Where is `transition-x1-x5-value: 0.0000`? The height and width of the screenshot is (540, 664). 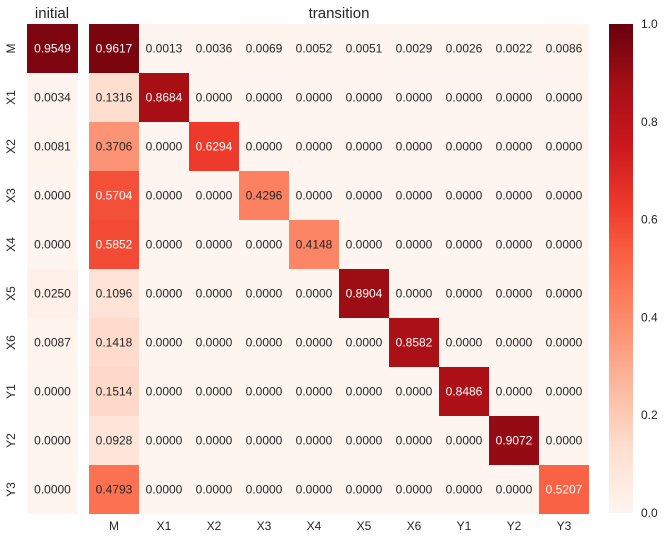 transition-x1-x5-value: 0.0000 is located at coordinates (364, 98).